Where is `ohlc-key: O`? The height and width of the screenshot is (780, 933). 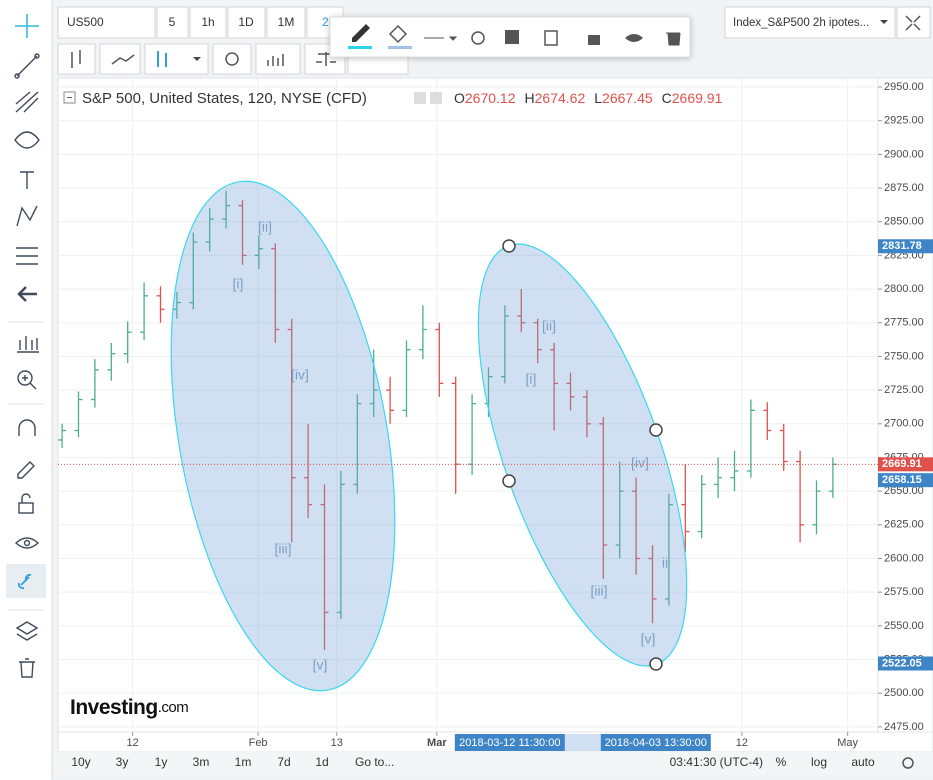
ohlc-key: O is located at coordinates (459, 98).